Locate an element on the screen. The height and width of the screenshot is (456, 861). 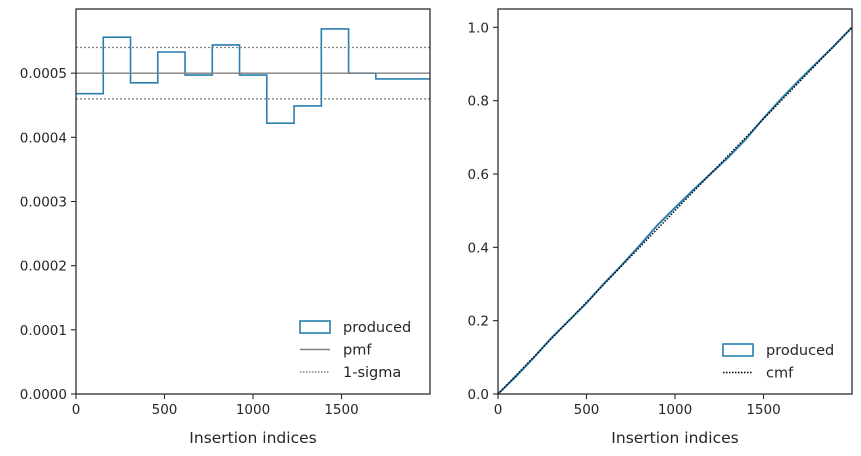
y-tick-label: 0.8 is located at coordinates (478, 102).